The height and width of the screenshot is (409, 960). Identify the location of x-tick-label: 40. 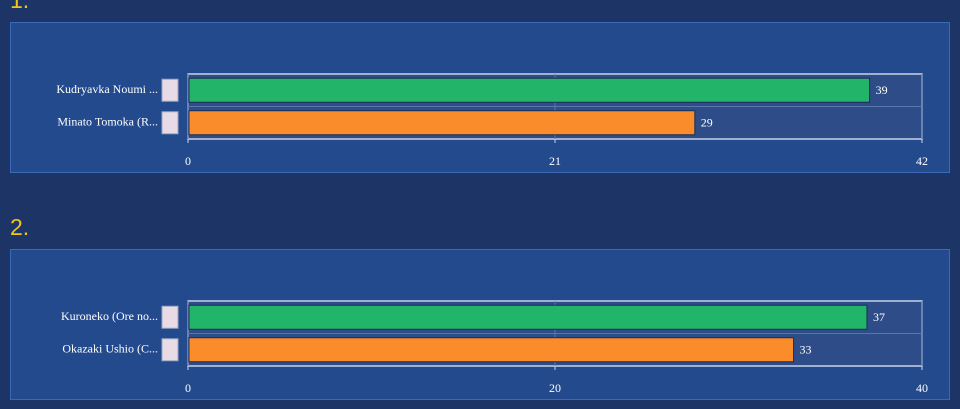
(922, 388).